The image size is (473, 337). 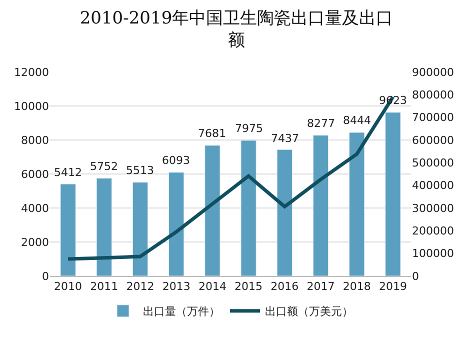 I want to click on data-label: 5752, so click(x=104, y=166).